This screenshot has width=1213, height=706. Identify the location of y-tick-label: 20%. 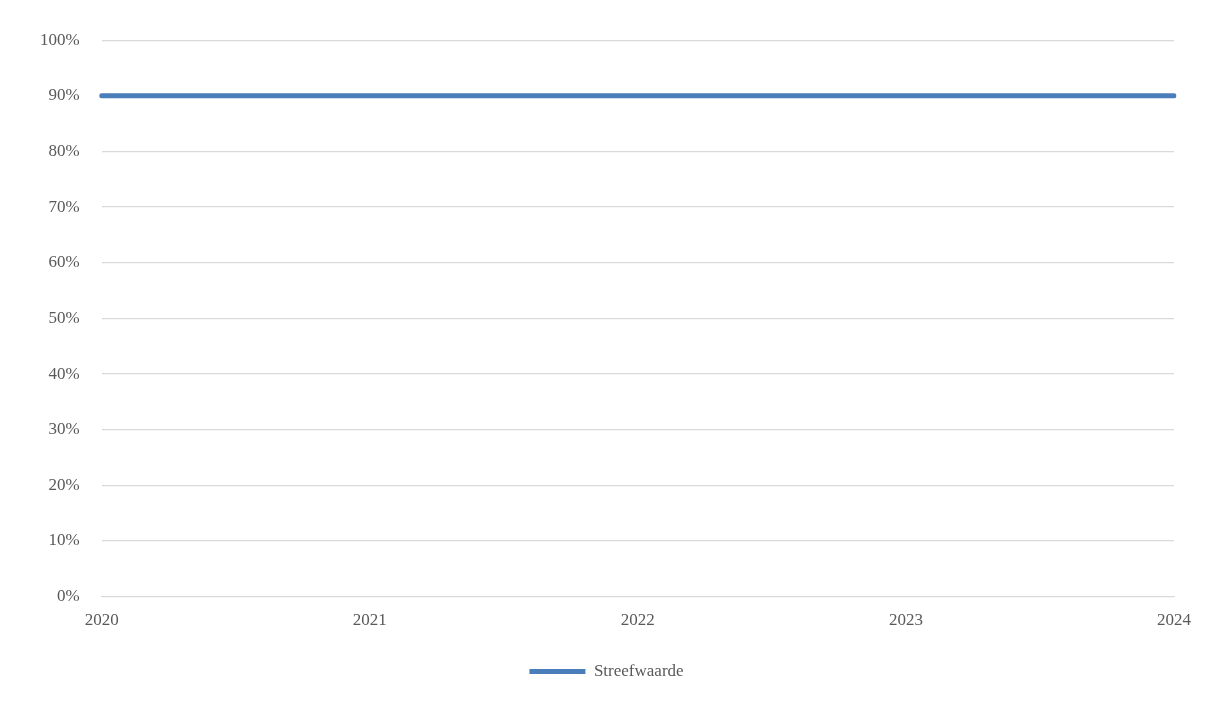
(64, 484).